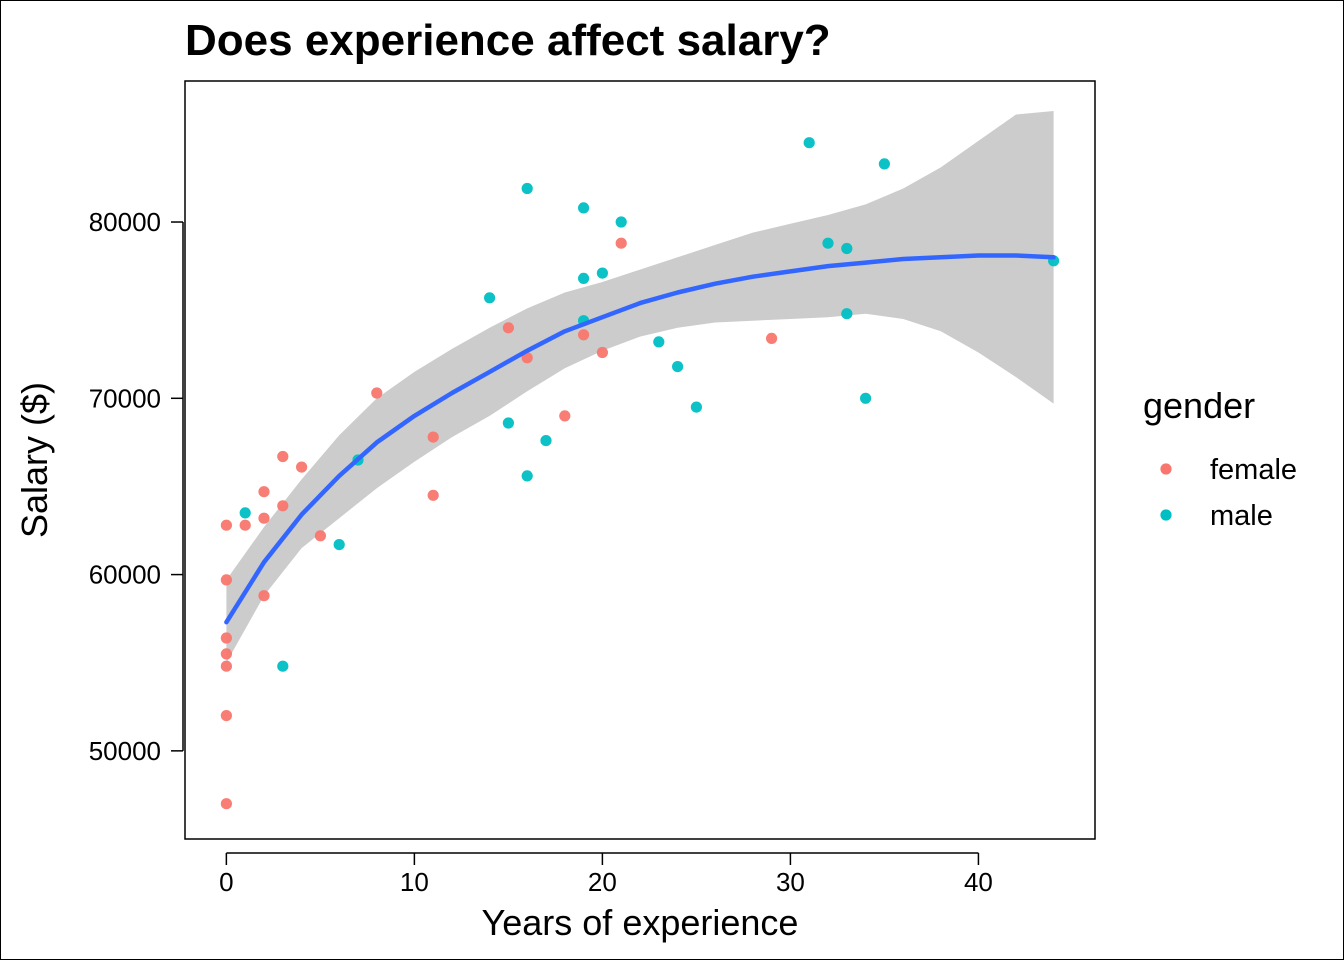 This screenshot has width=1344, height=961. What do you see at coordinates (978, 882) in the screenshot?
I see `x-tick-label: 40` at bounding box center [978, 882].